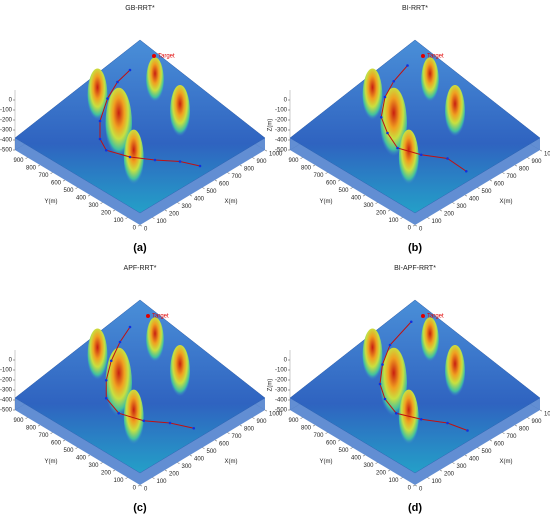  Describe the element at coordinates (118, 481) in the screenshot. I see `y-tick-label: 100` at that location.